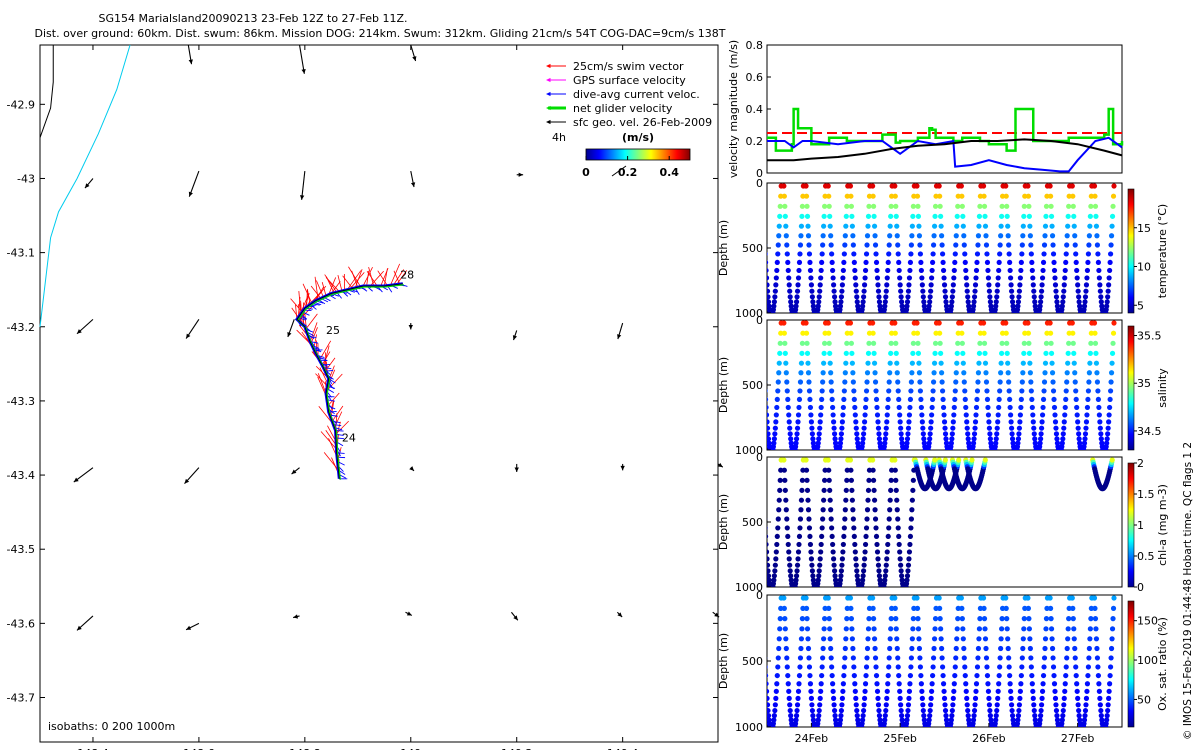 The width and height of the screenshot is (1200, 750). I want to click on section-ytick-label: 1000, so click(749, 727).